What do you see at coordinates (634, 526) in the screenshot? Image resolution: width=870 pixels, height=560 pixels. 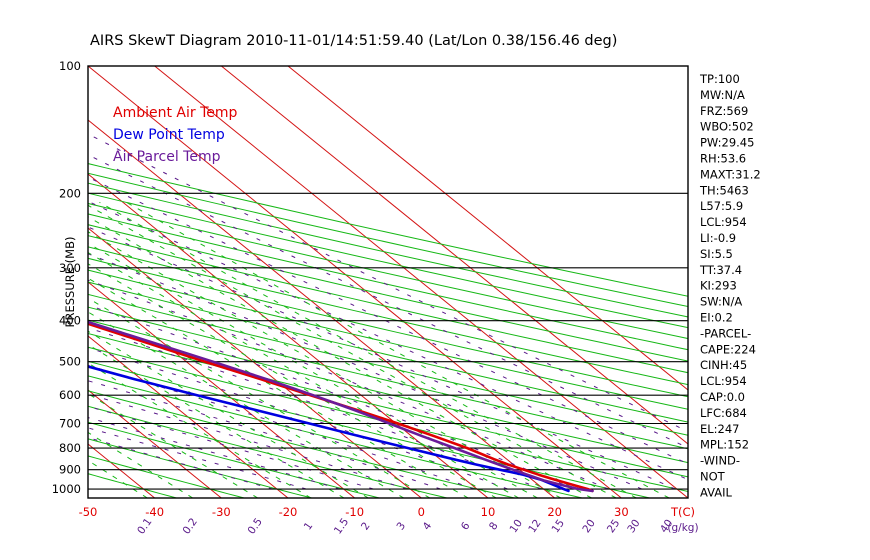 I see `mixing-ratio-tick: 30` at bounding box center [634, 526].